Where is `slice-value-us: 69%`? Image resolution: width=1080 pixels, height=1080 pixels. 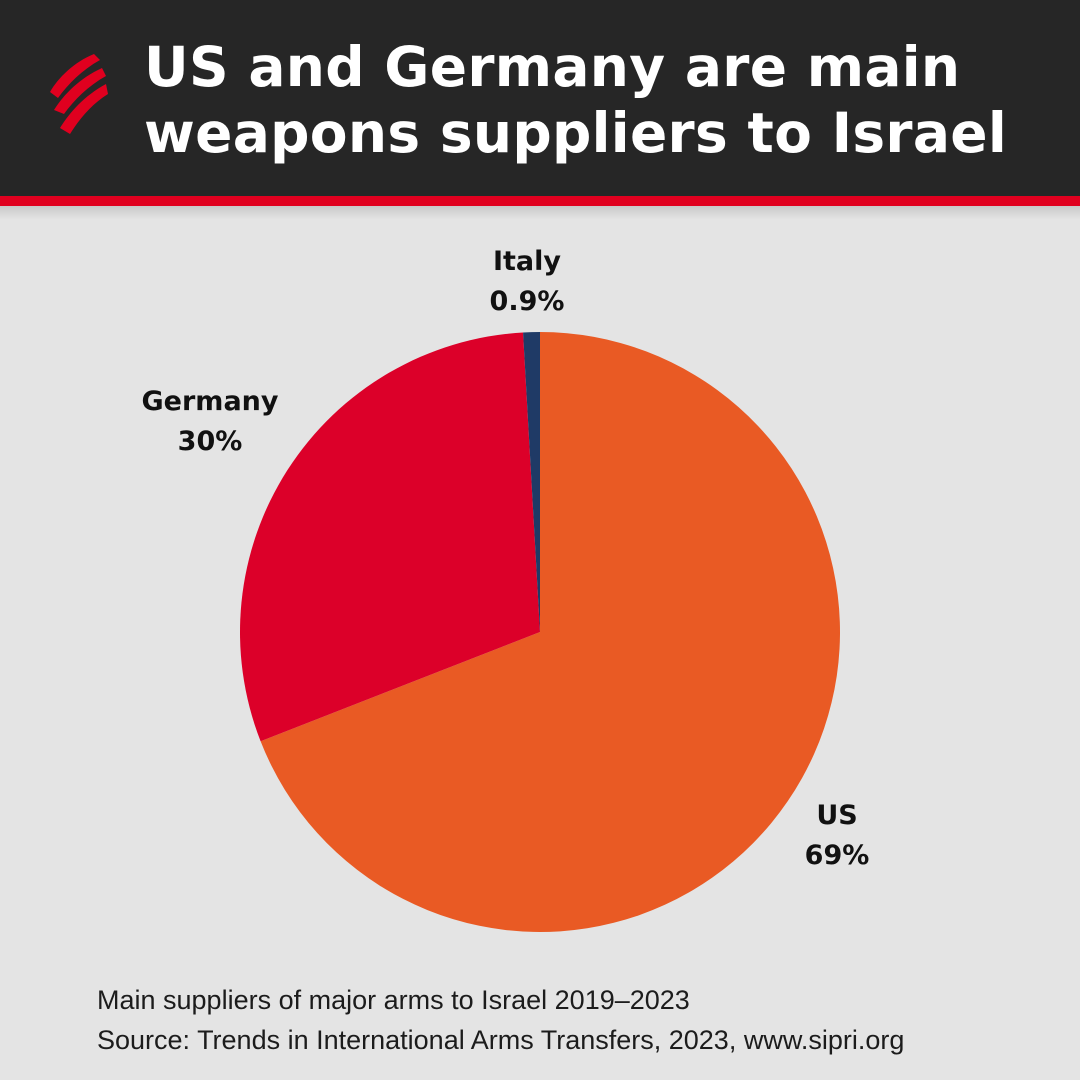 slice-value-us: 69% is located at coordinates (837, 855).